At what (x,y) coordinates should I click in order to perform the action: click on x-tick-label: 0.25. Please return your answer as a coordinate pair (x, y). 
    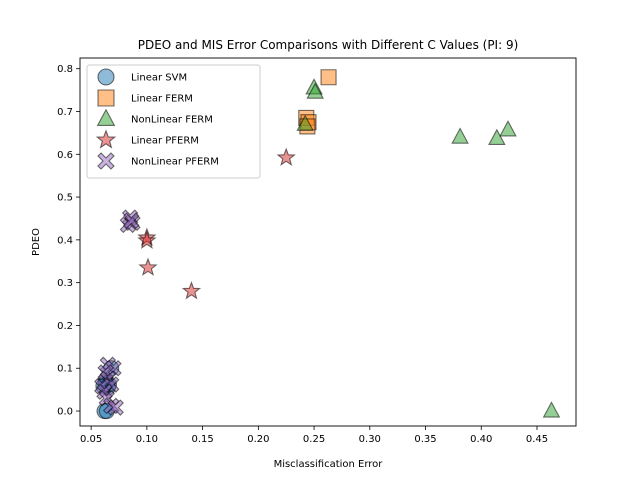
    Looking at the image, I should click on (314, 439).